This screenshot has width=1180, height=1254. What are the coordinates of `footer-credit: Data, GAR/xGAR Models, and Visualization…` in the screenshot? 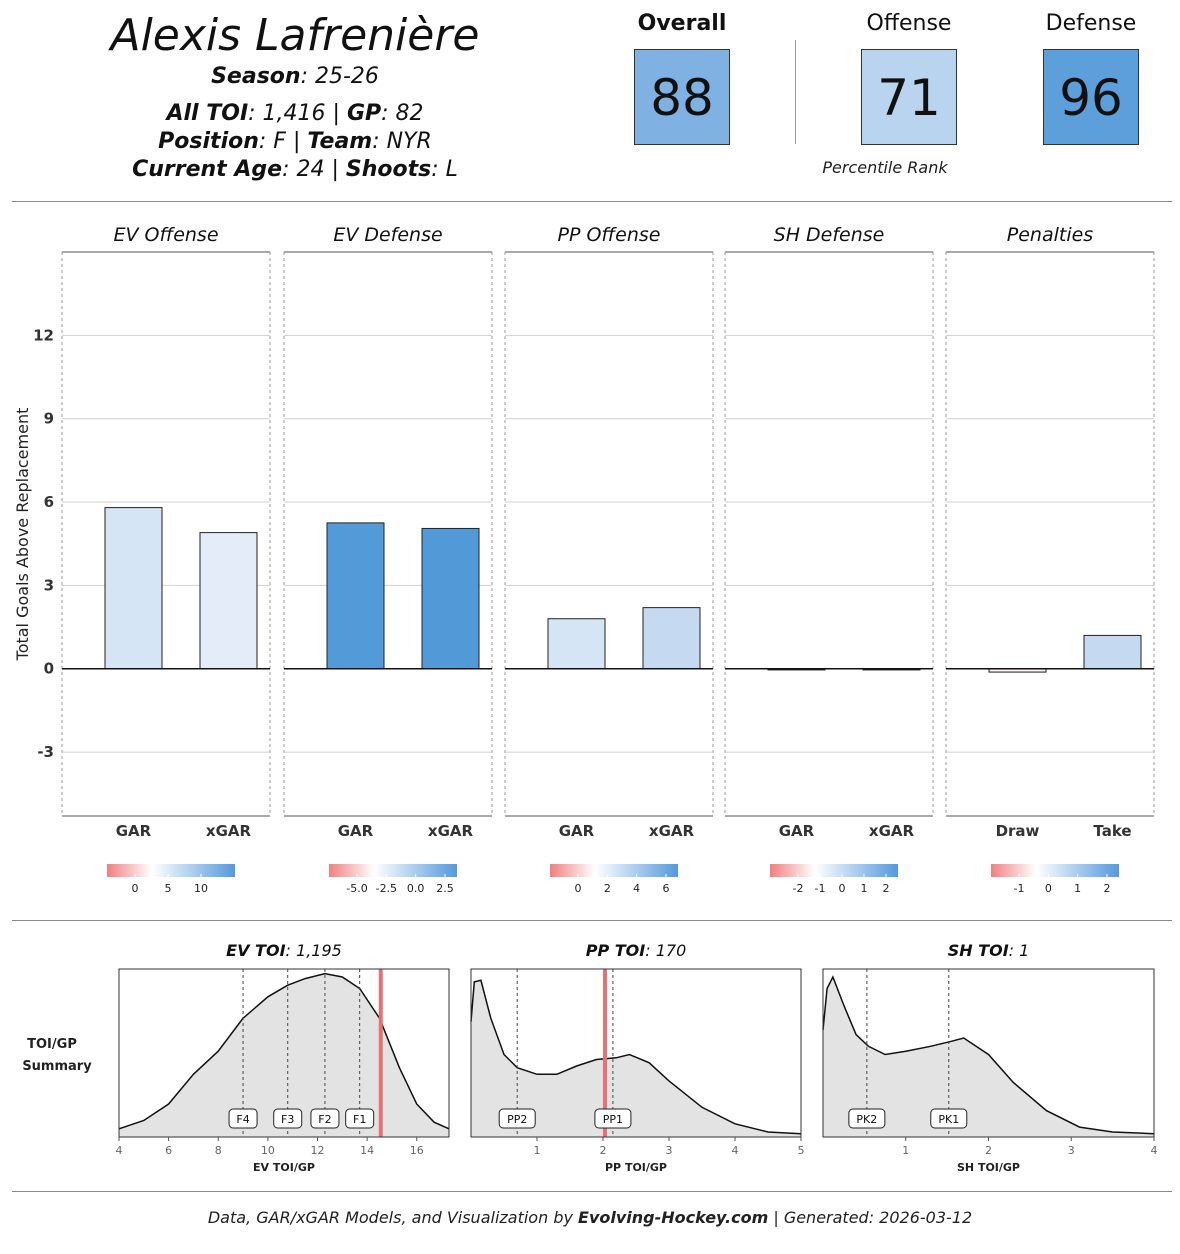 It's located at (590, 1217).